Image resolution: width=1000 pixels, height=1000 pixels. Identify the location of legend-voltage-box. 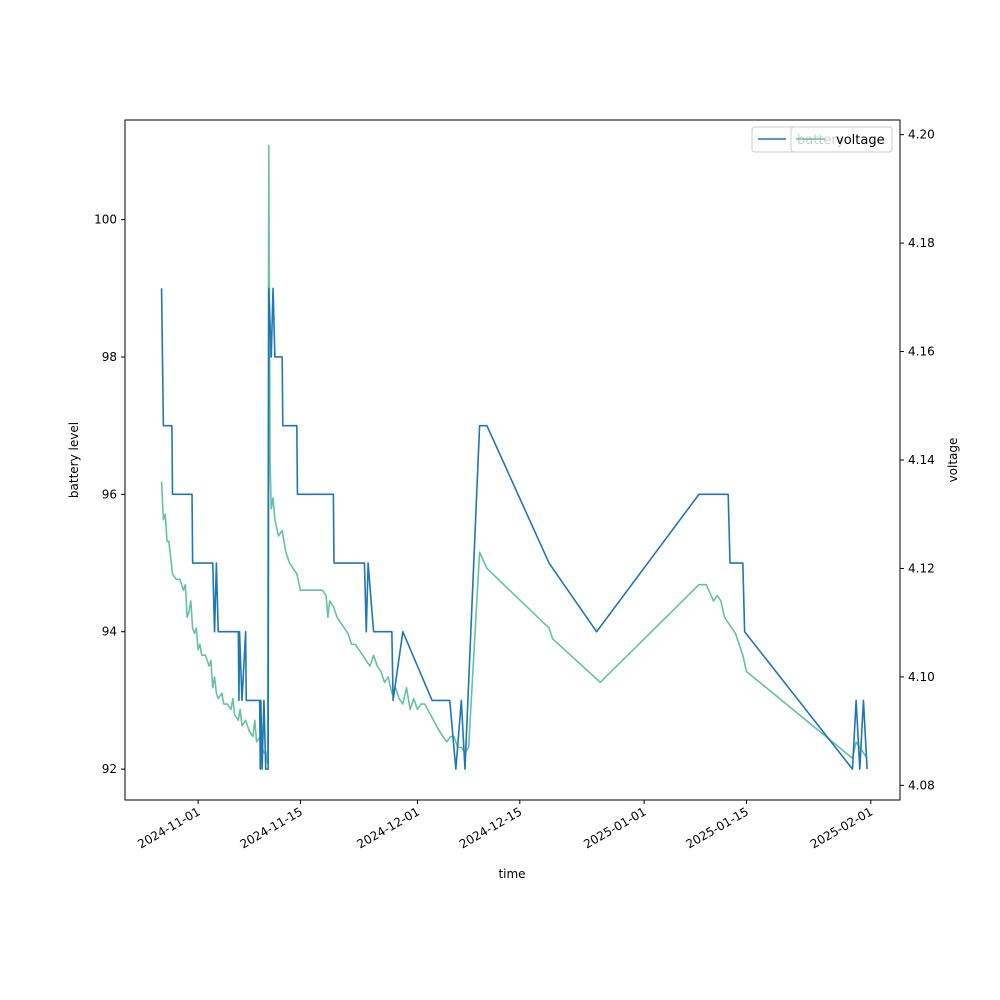
(841, 139).